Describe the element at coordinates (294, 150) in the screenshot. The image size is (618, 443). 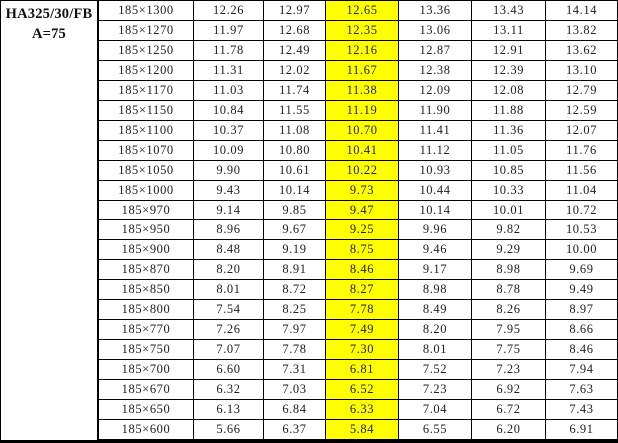
I see `value-cell: 10.80` at that location.